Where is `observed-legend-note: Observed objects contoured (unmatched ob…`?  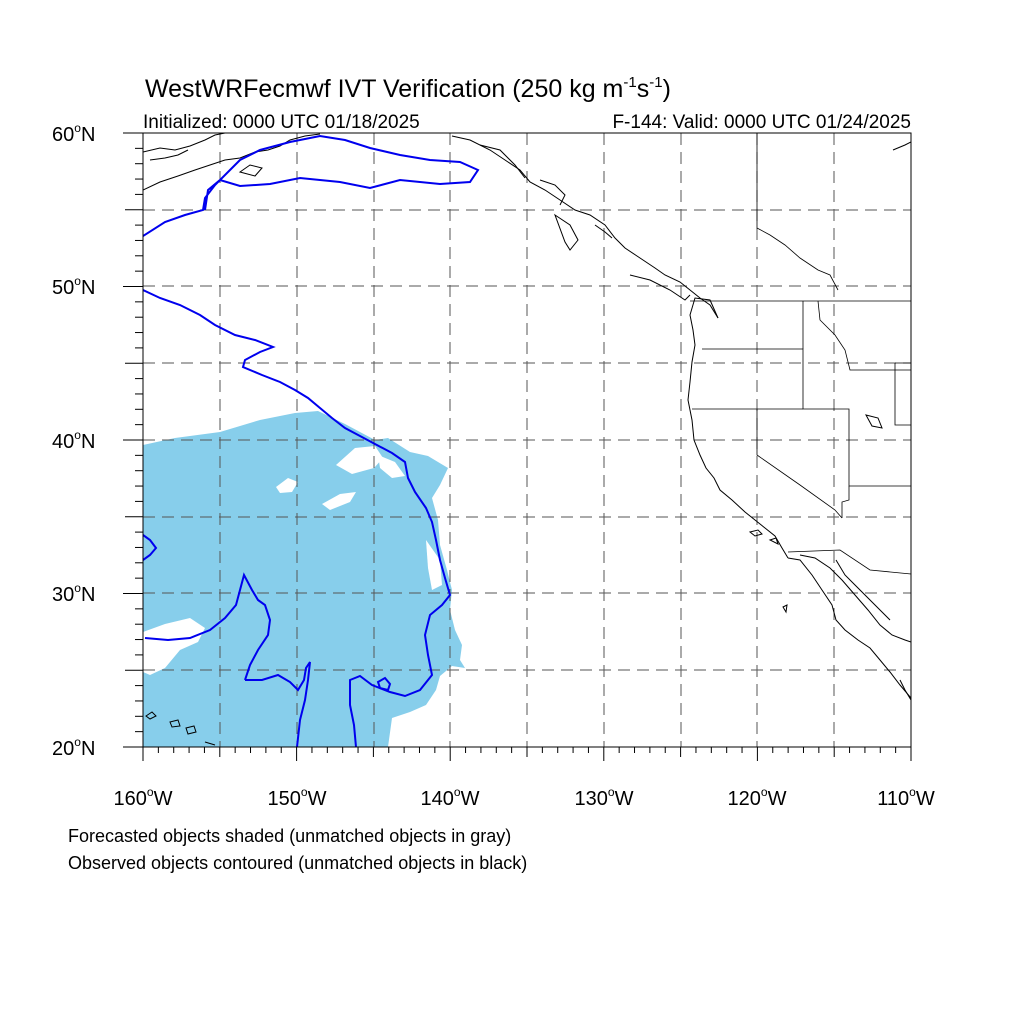 observed-legend-note: Observed objects contoured (unmatched ob… is located at coordinates (298, 863).